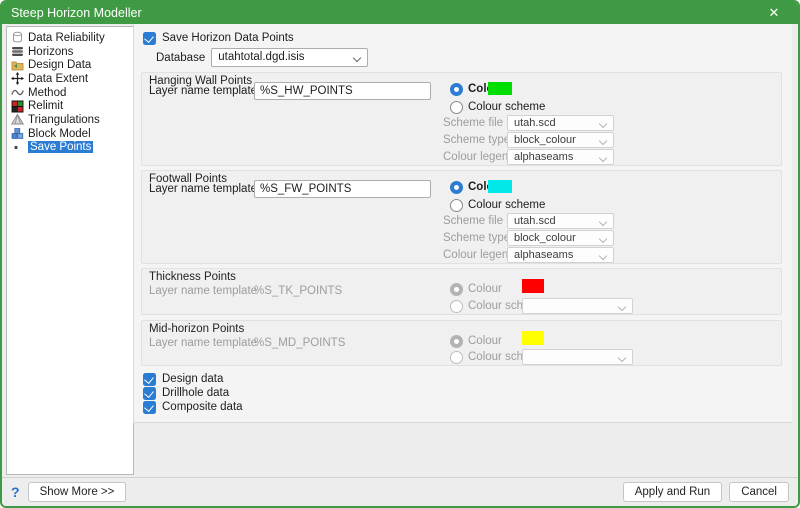  What do you see at coordinates (17, 106) in the screenshot?
I see `grid-icon` at bounding box center [17, 106].